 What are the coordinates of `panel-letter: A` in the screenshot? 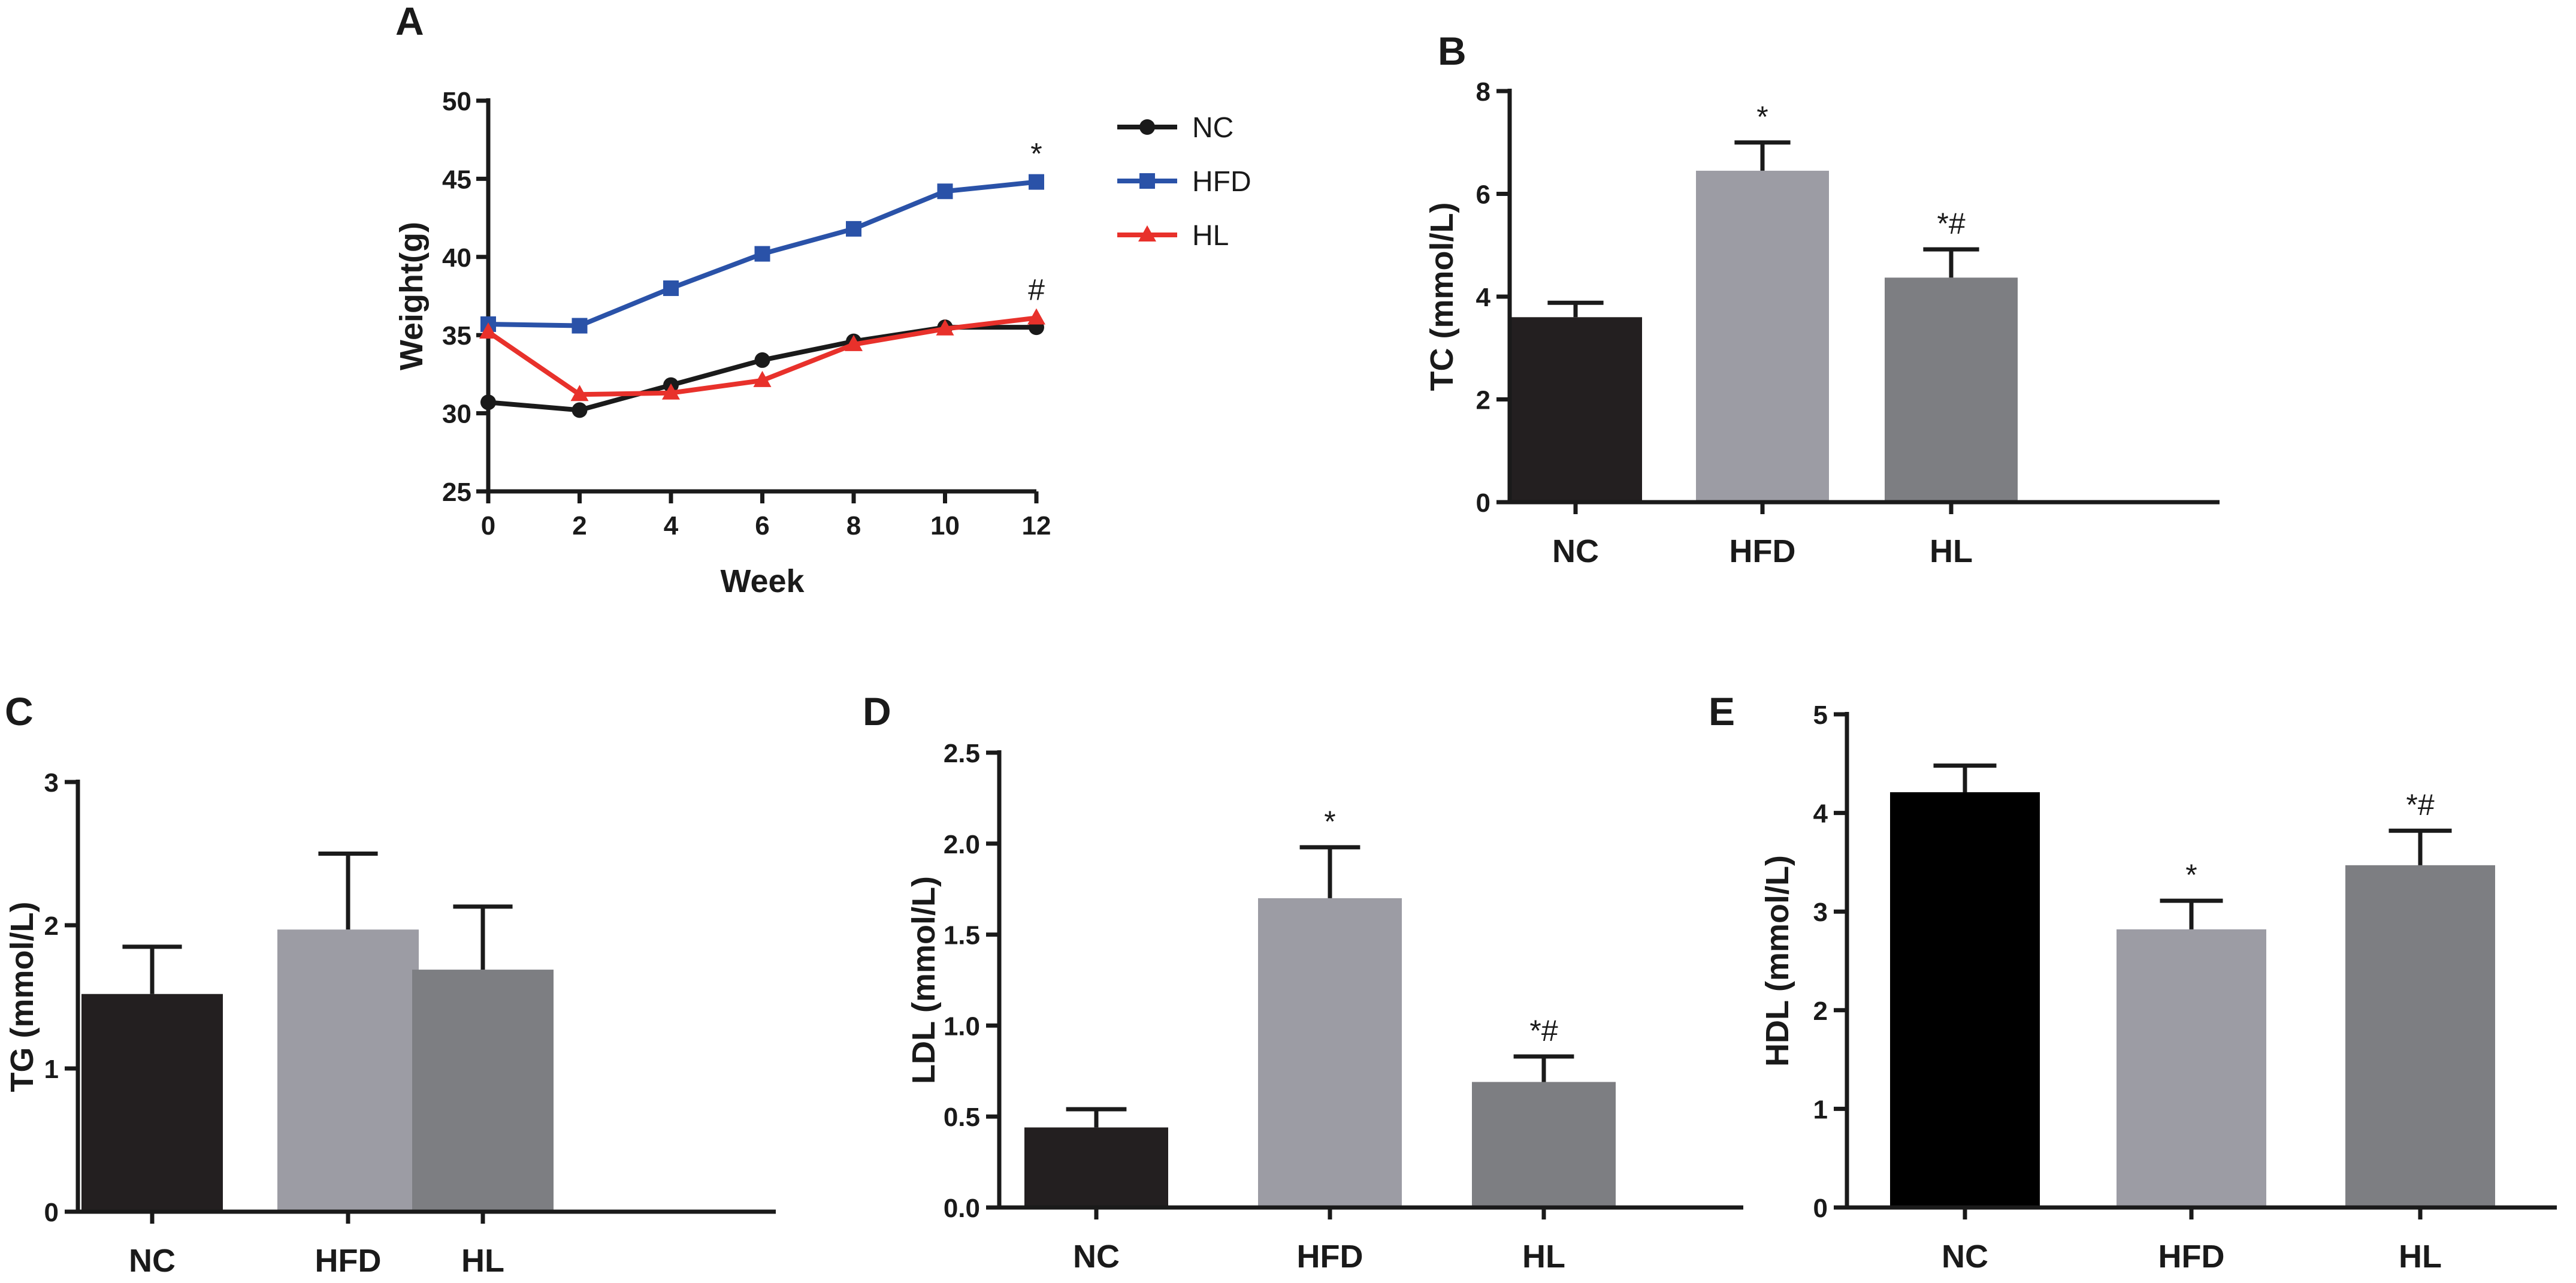 It's located at (409, 22).